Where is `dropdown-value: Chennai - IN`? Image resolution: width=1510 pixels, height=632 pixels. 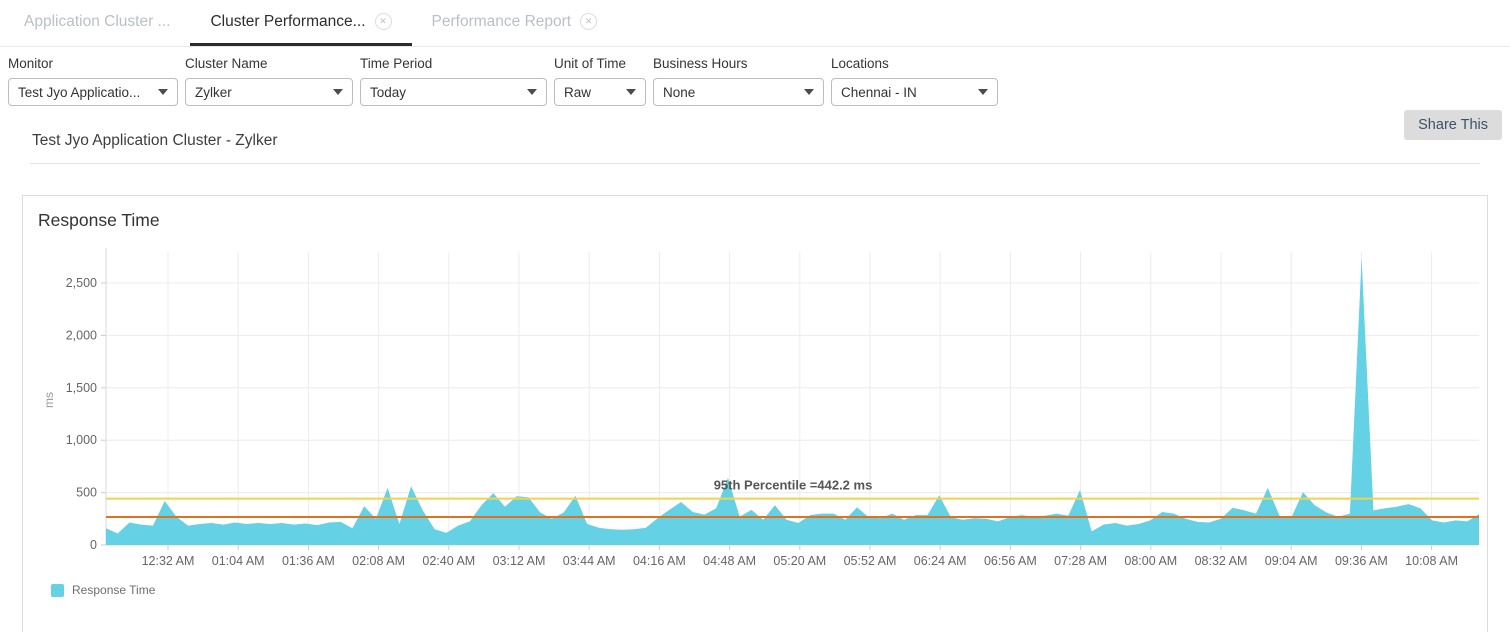
dropdown-value: Chennai - IN is located at coordinates (879, 92).